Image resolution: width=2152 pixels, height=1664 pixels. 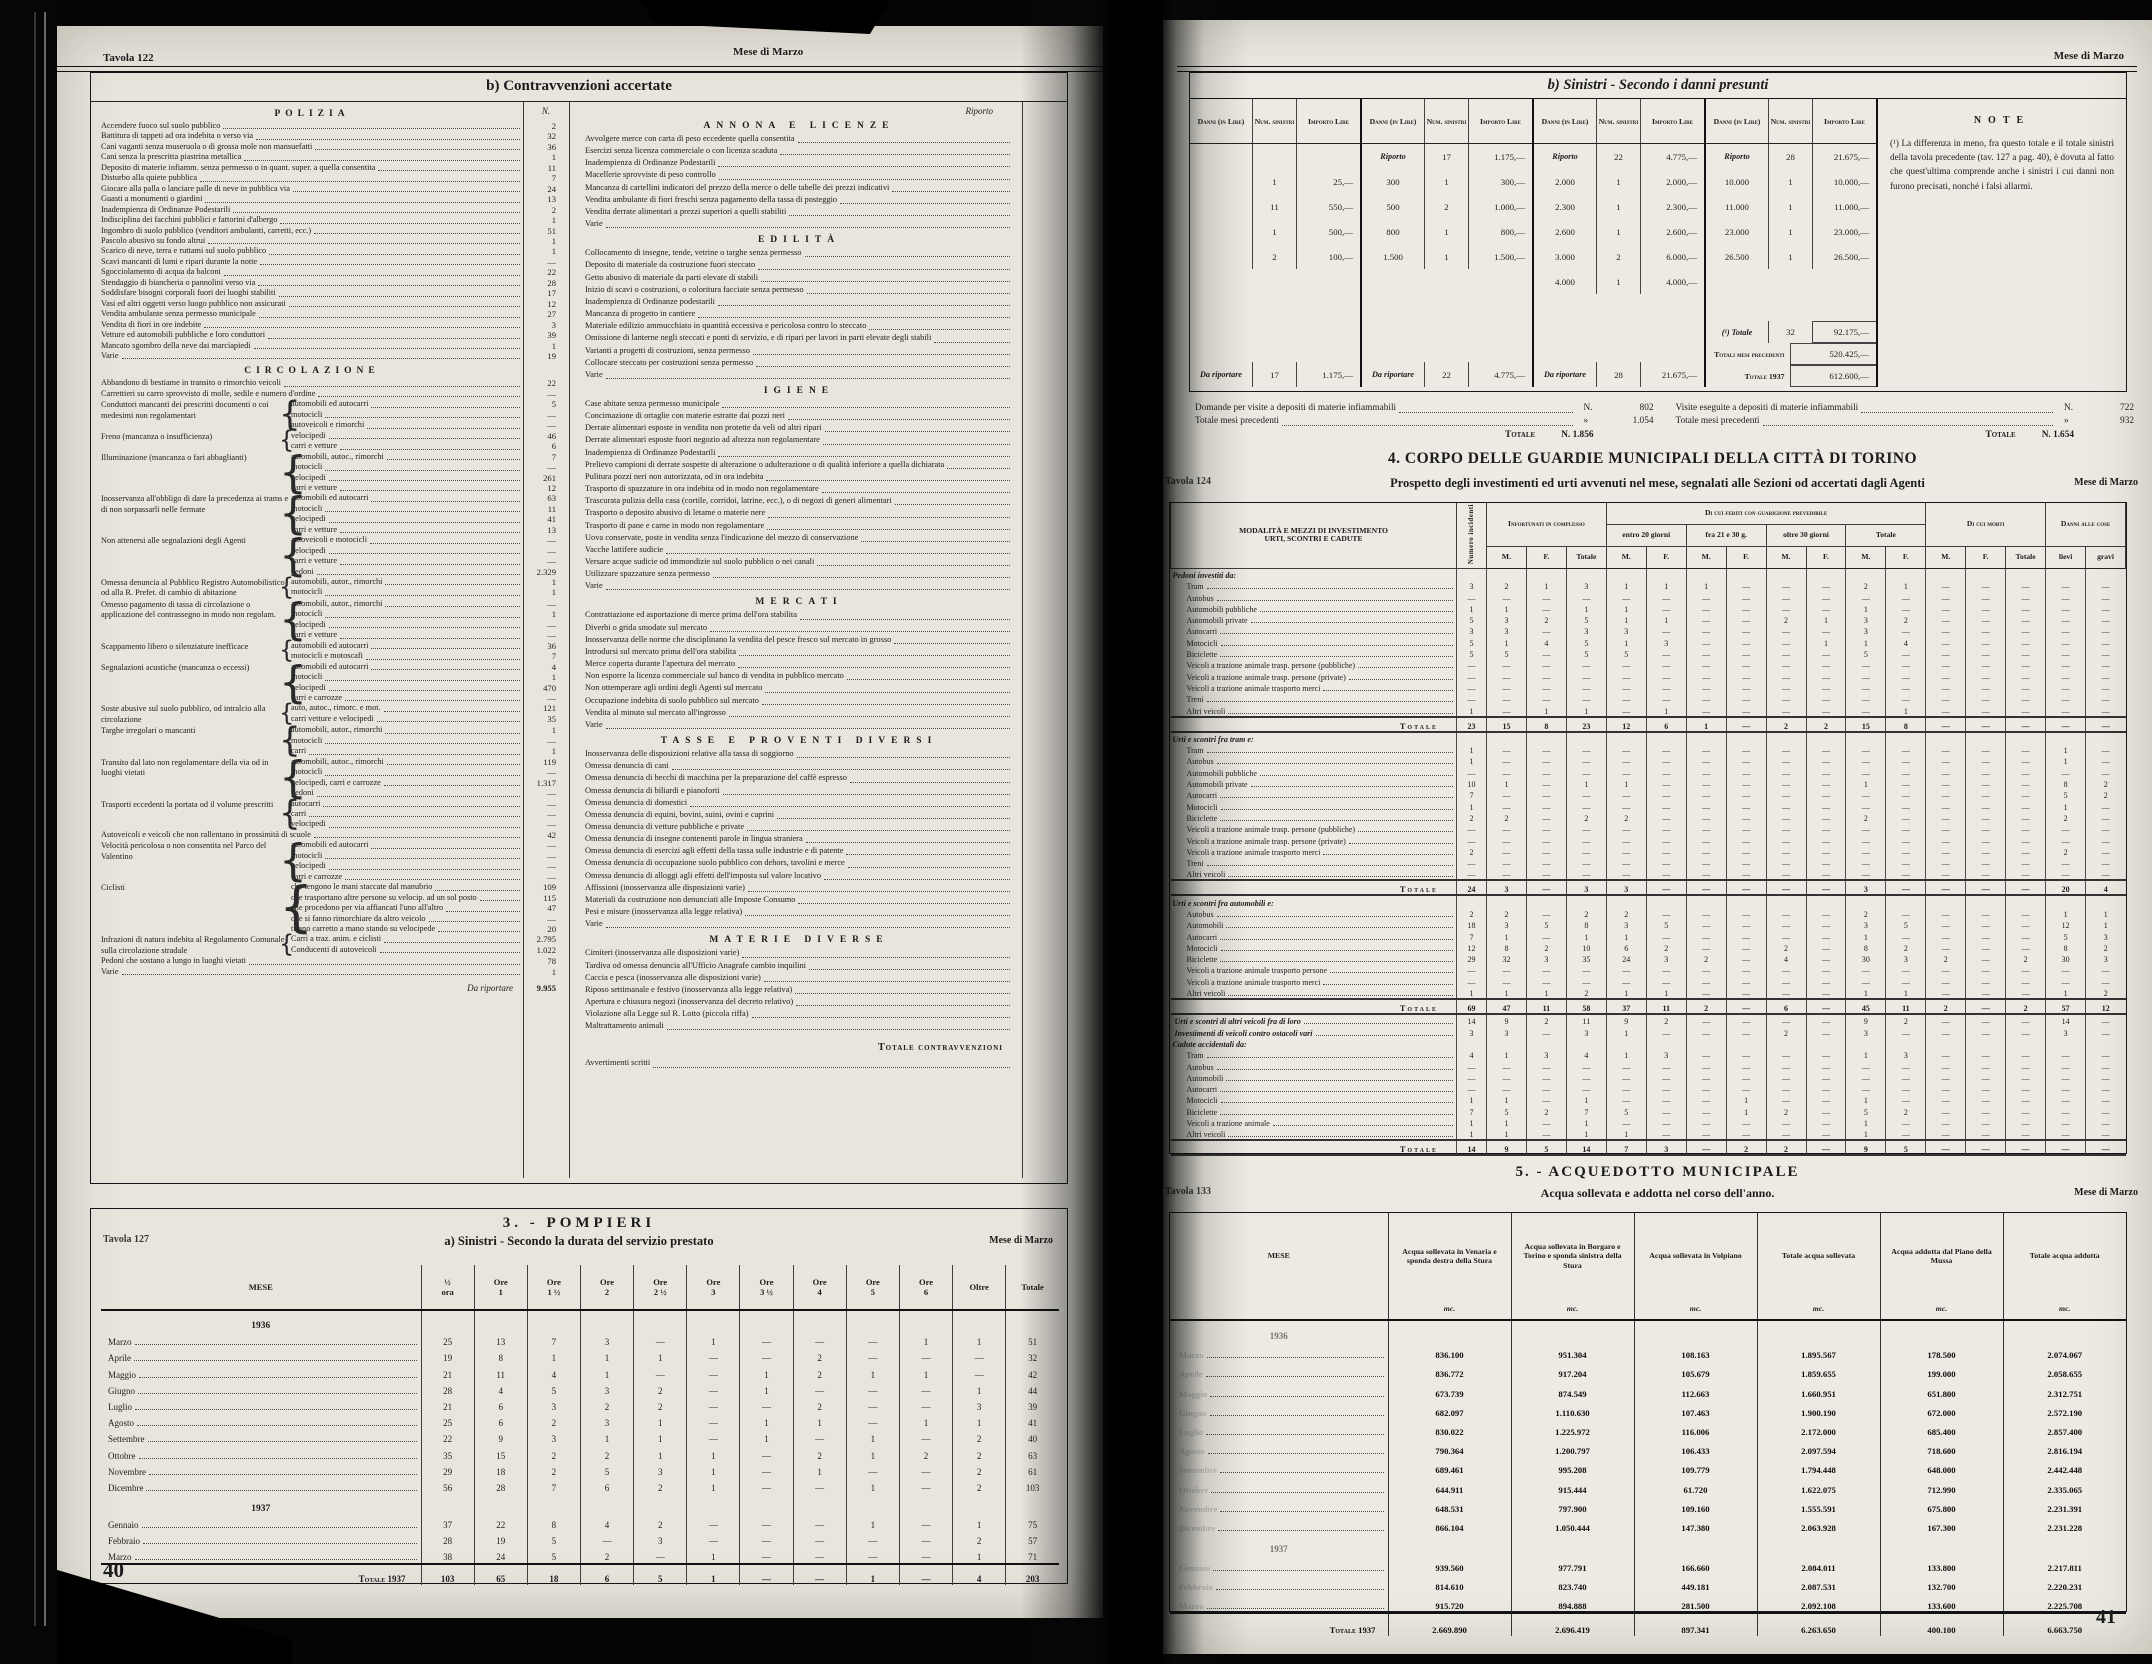 What do you see at coordinates (1446, 374) in the screenshot?
I see `cell-num: 22` at bounding box center [1446, 374].